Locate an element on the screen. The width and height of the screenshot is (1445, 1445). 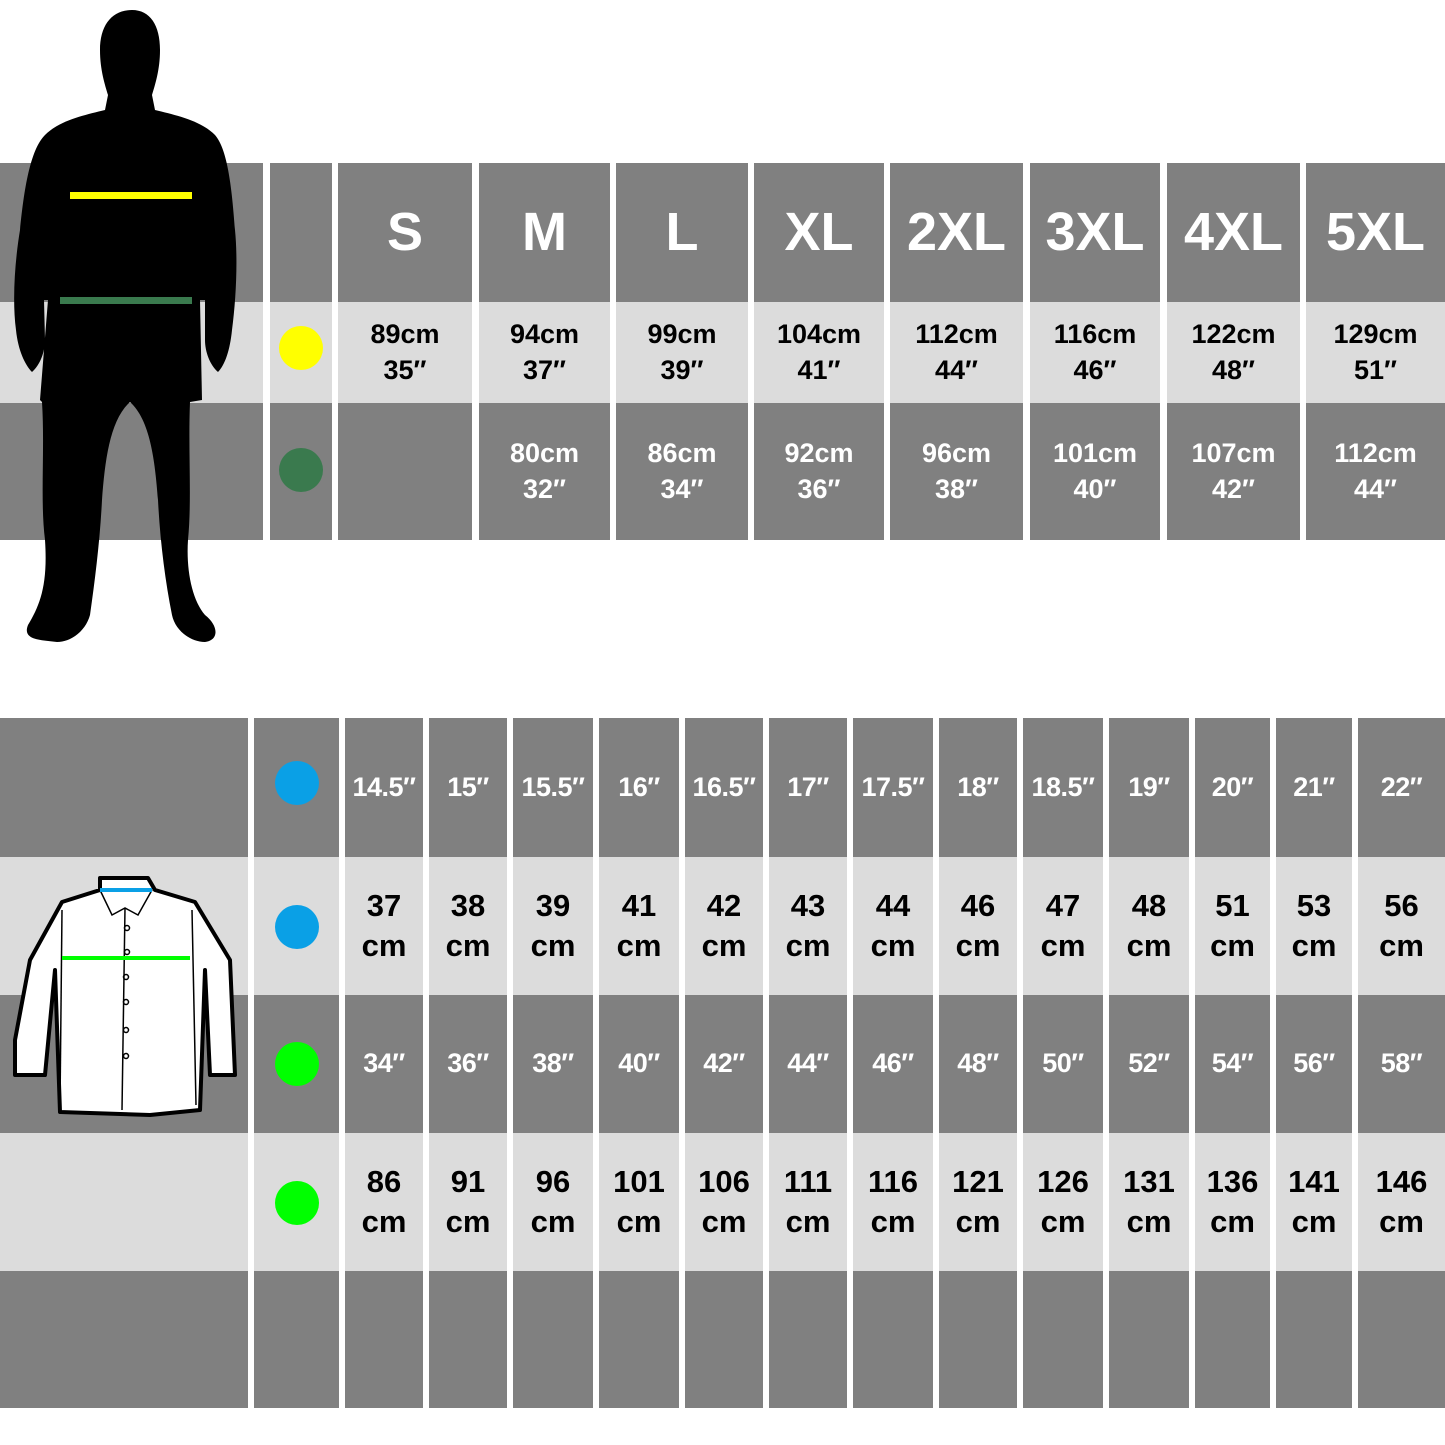
chest-cell: 129cm 51″ is located at coordinates (1375, 352).